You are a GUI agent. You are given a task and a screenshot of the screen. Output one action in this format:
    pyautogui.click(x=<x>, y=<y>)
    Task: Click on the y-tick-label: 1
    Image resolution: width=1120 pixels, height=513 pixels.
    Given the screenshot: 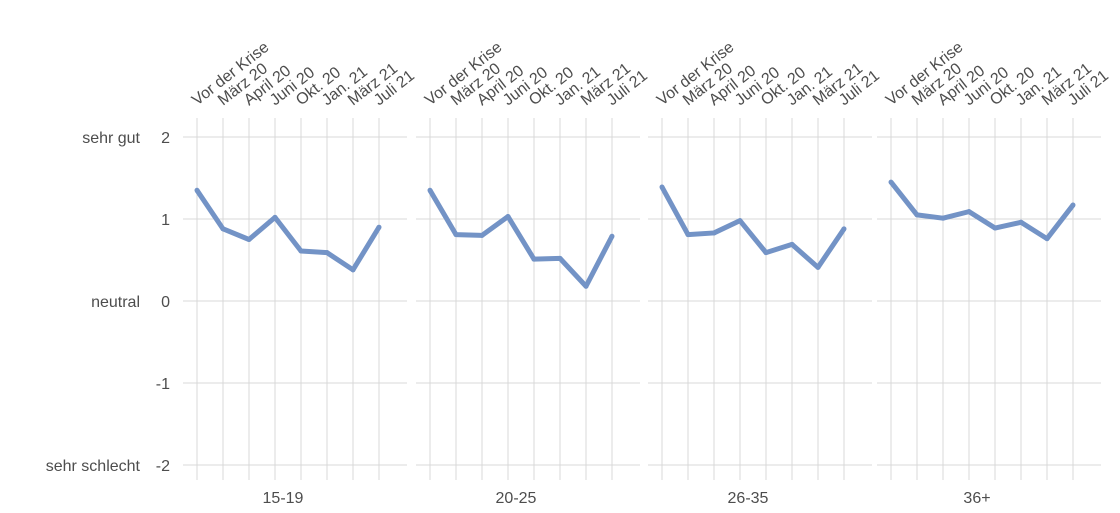 What is the action you would take?
    pyautogui.click(x=165, y=220)
    